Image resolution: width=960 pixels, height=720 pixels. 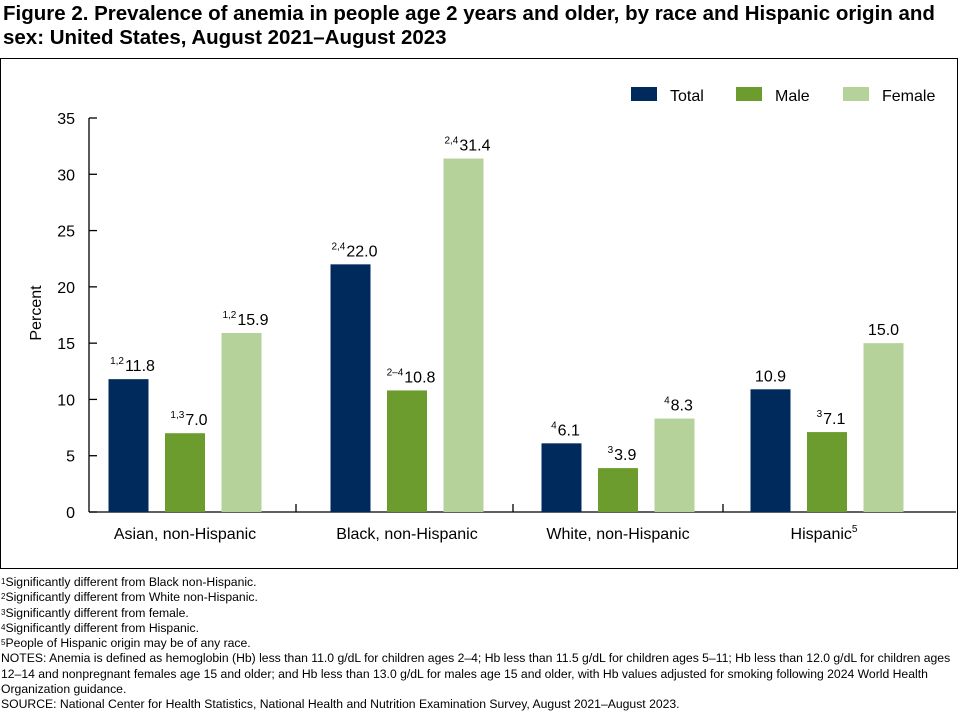 I want to click on data-label-value: 6.1, so click(x=569, y=430).